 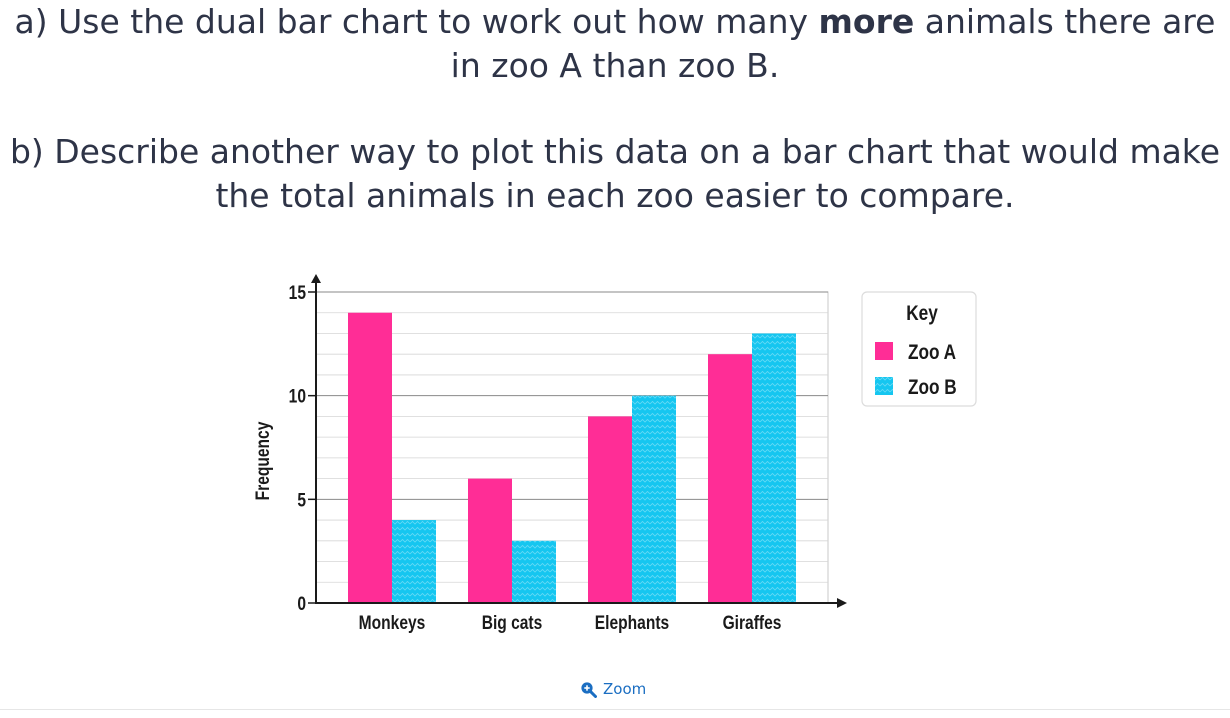 What do you see at coordinates (370, 457) in the screenshot?
I see `bar-zoo-a-monkeys` at bounding box center [370, 457].